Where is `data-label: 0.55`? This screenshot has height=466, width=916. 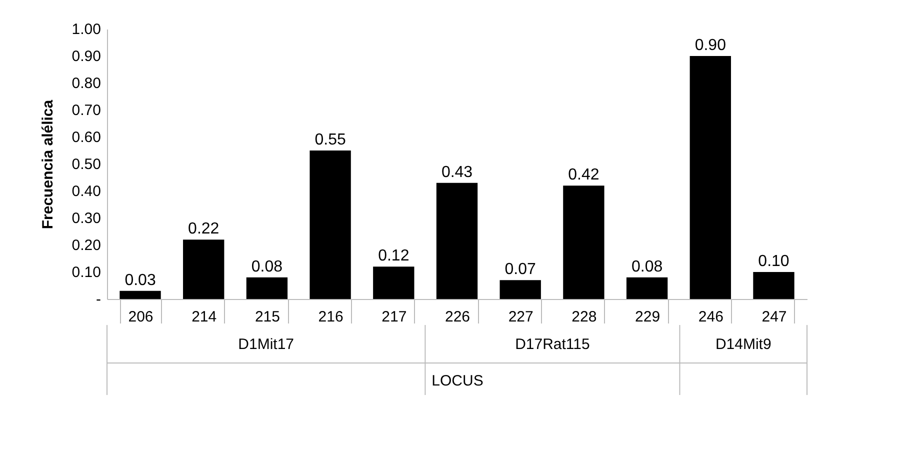 data-label: 0.55 is located at coordinates (330, 140).